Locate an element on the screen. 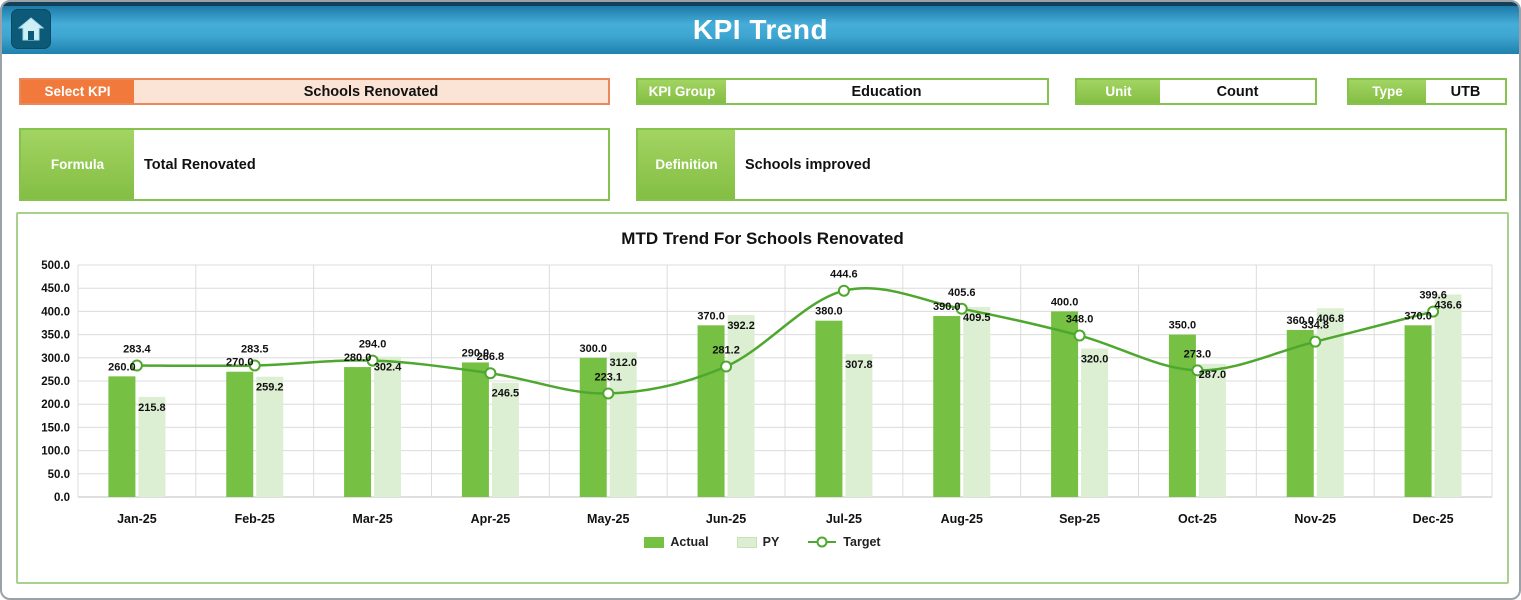 The height and width of the screenshot is (600, 1521). svg-text: May-25 is located at coordinates (608, 519).